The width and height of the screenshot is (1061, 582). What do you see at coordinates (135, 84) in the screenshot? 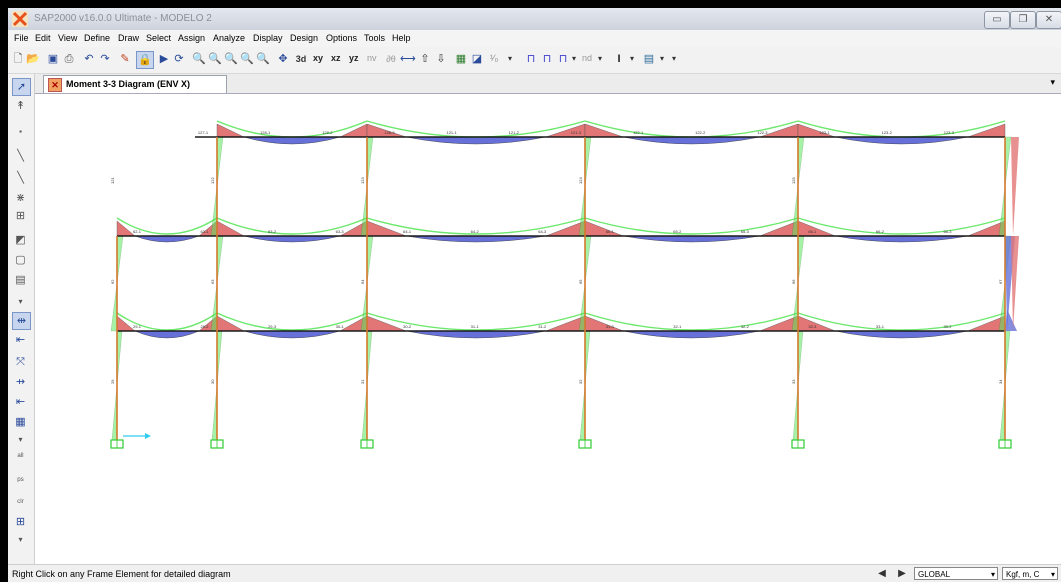
I see `tab-moment-diagram: ✕ Moment 3-3 Diagram (ENV X)` at bounding box center [135, 84].